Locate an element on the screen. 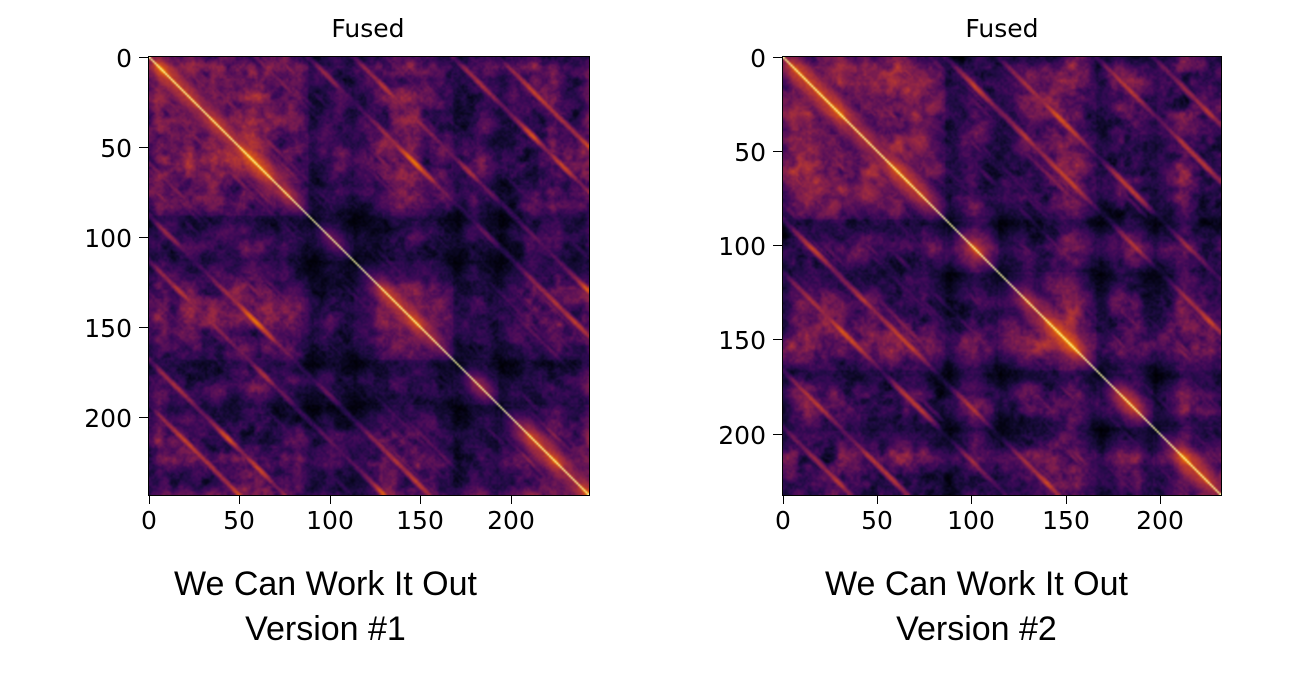 The image size is (1303, 685). caption-left: We Can Work It Out Version #1 is located at coordinates (325, 607).